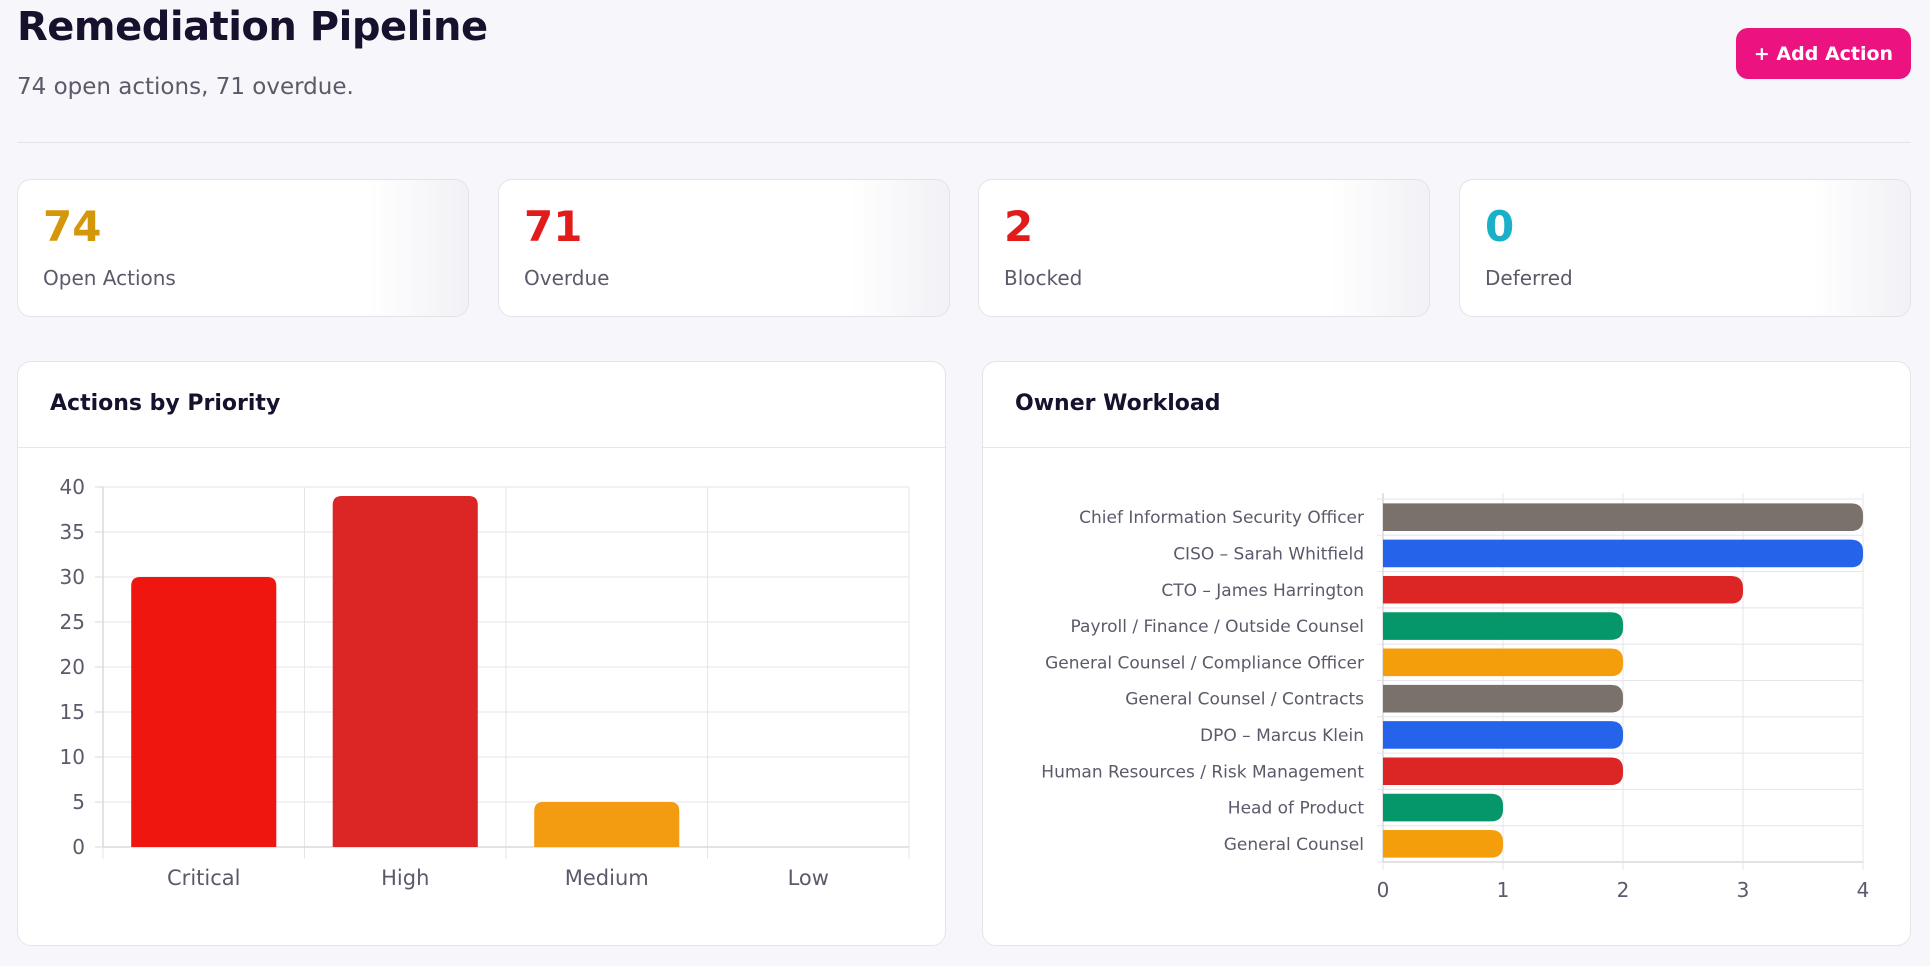 The height and width of the screenshot is (966, 1930). I want to click on x-tick-label: 2, so click(1623, 890).